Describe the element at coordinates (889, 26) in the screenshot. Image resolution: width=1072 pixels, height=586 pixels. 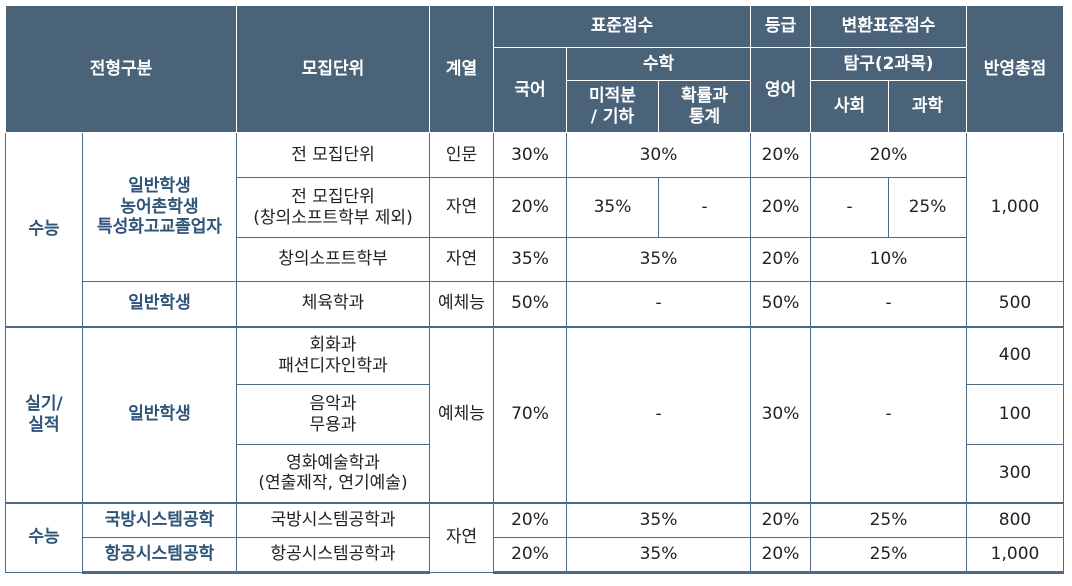
I see `header-converted-score: 변환표준점수` at that location.